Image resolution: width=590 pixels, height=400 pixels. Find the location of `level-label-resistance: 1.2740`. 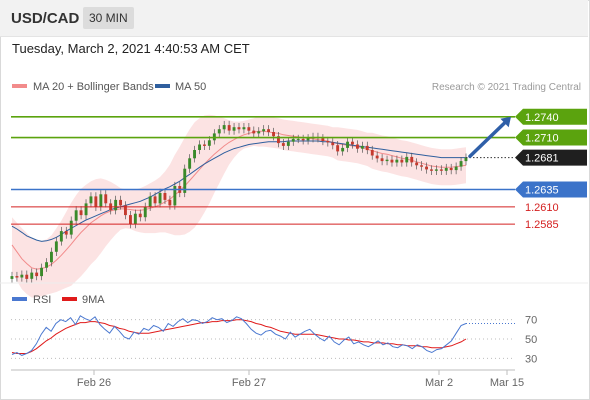

level-label-resistance: 1.2740 is located at coordinates (542, 118).